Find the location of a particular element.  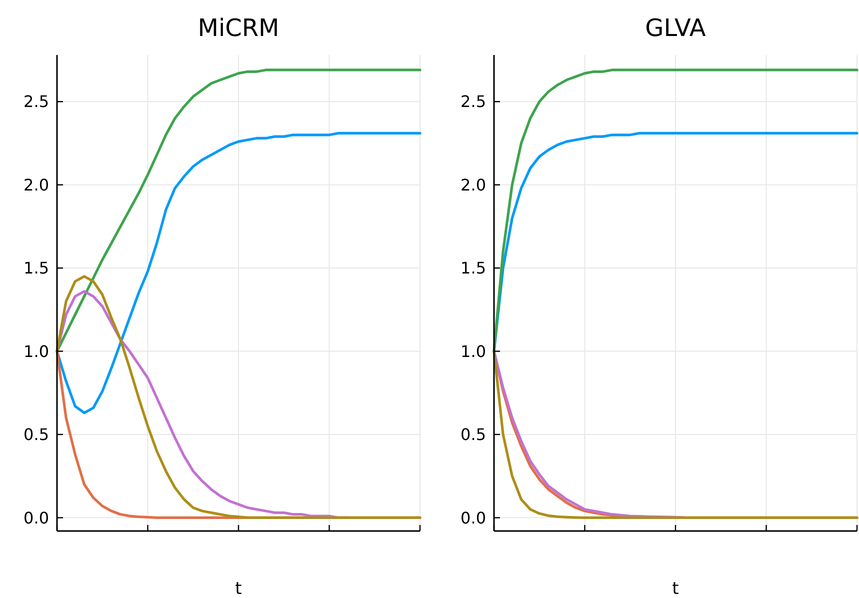

chart-title: MiCRM is located at coordinates (239, 28).